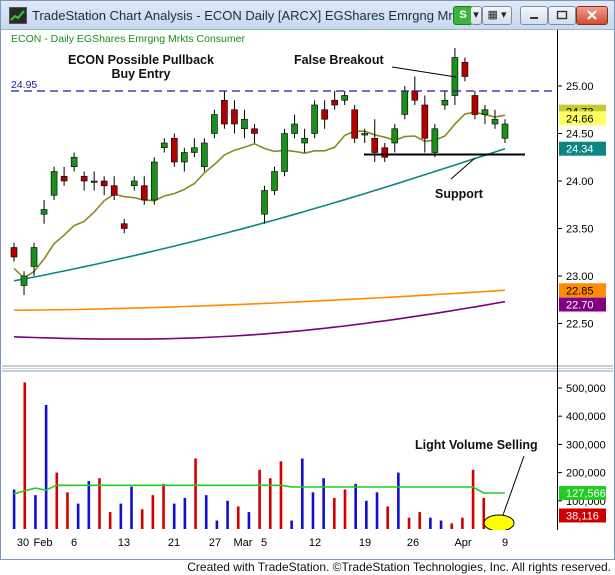 This screenshot has height=575, width=615. I want to click on volume-note-label: Light Volume Selling, so click(476, 445).